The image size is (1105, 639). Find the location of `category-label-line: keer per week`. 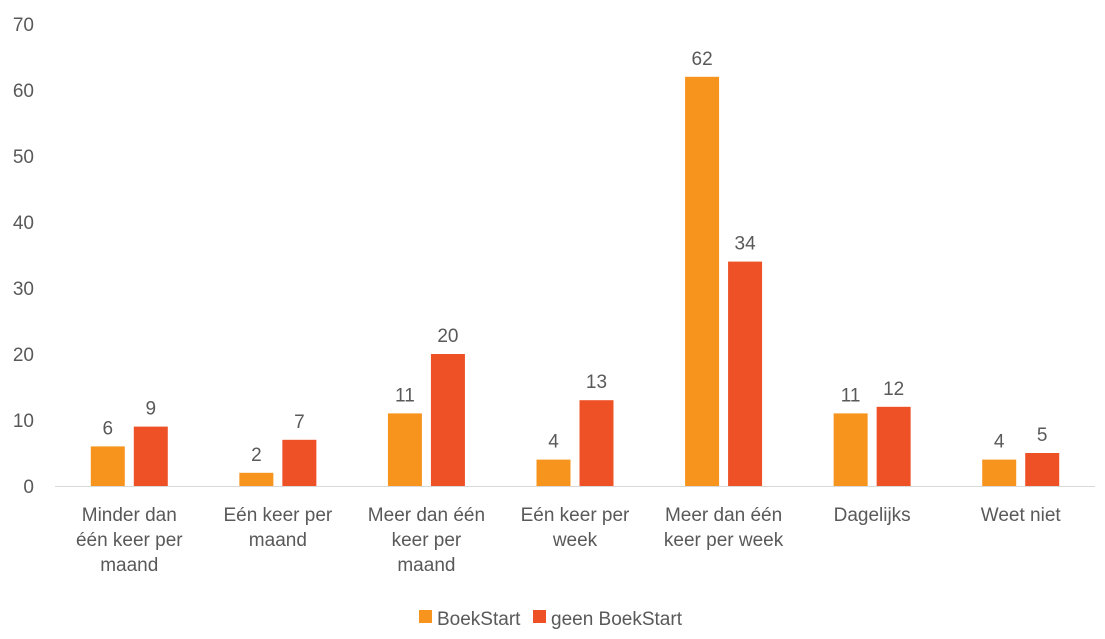

category-label-line: keer per week is located at coordinates (724, 540).